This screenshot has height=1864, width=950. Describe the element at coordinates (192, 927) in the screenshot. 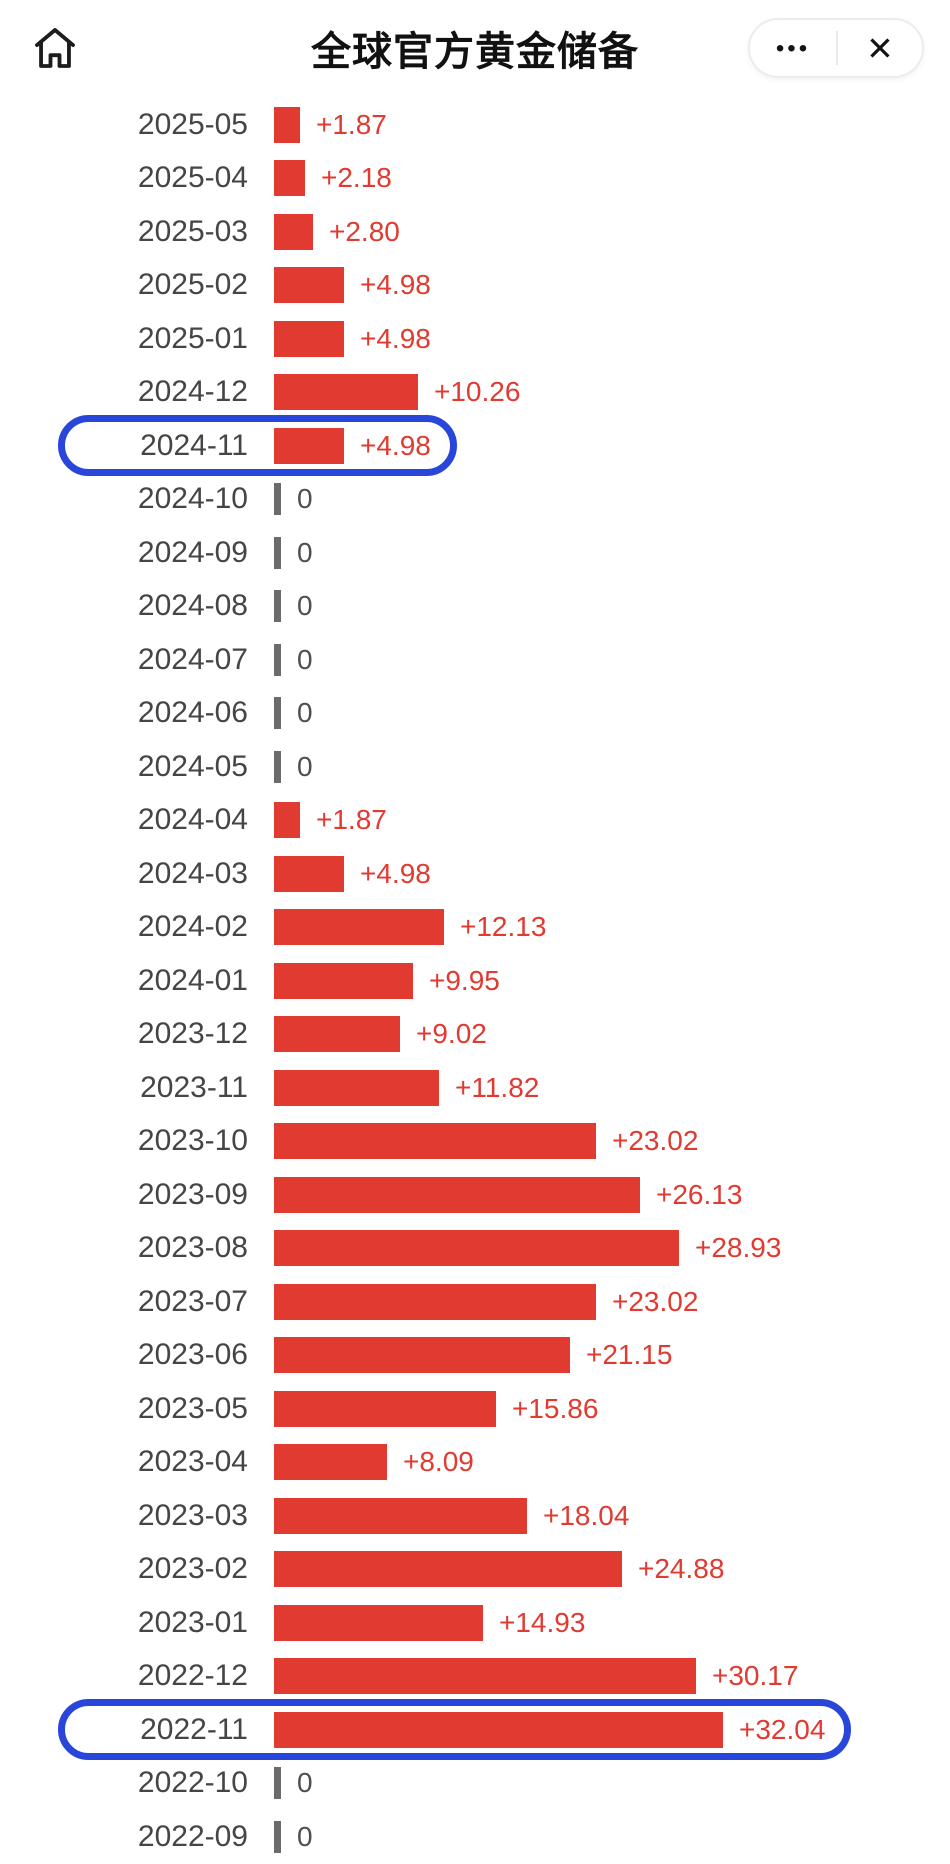

I see `category-label: 2024-02` at that location.